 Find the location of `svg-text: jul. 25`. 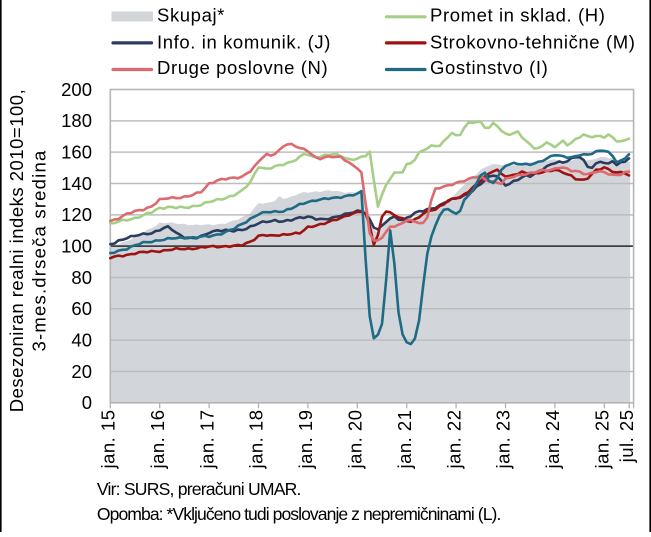

svg-text: jul. 25 is located at coordinates (626, 437).